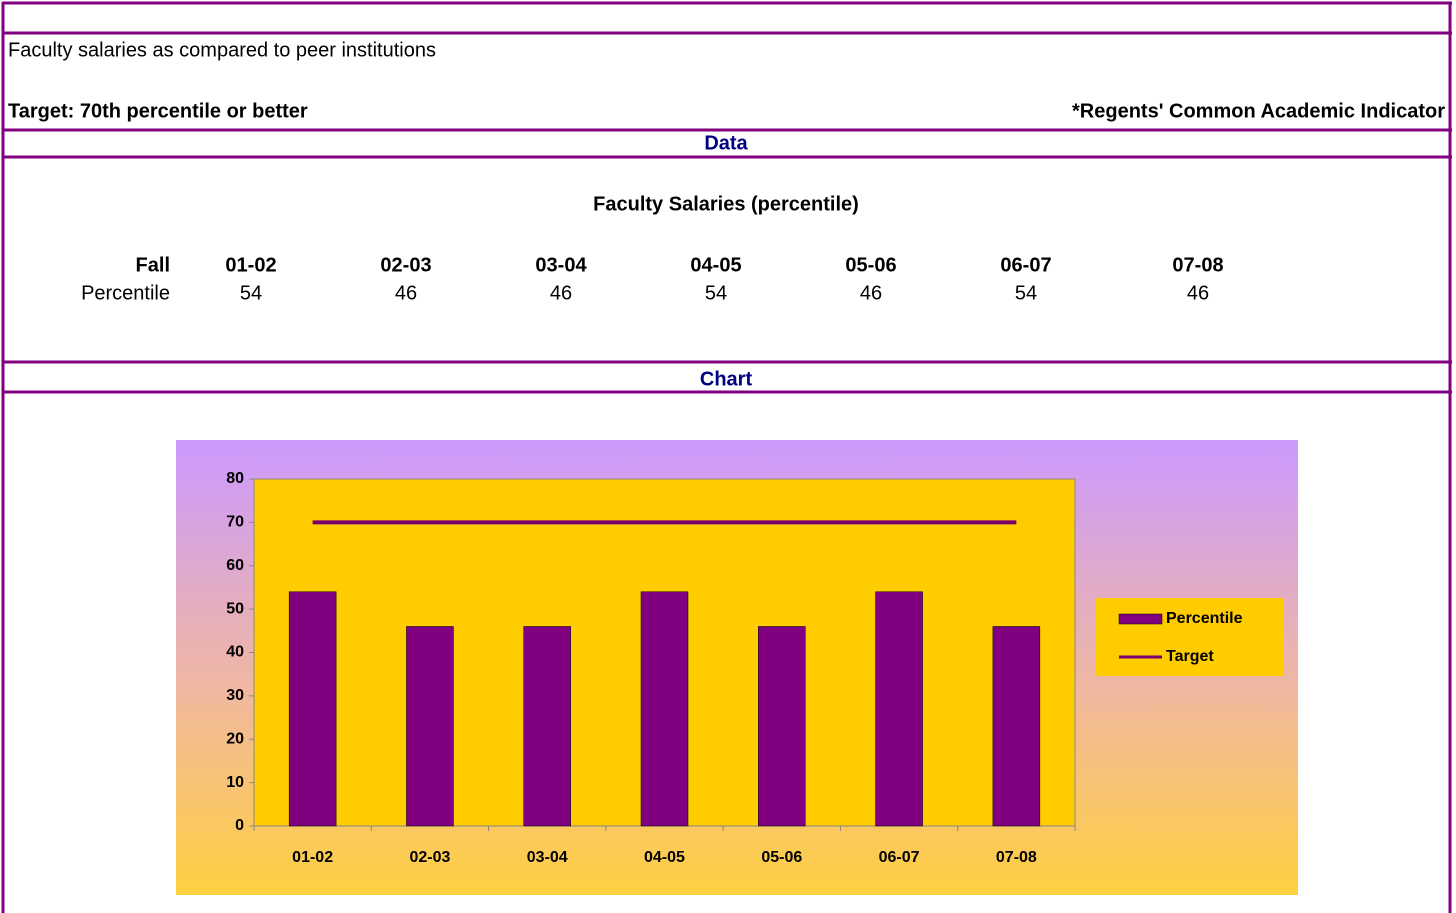 This screenshot has width=1456, height=913. I want to click on table-header: 05-06, so click(870, 265).